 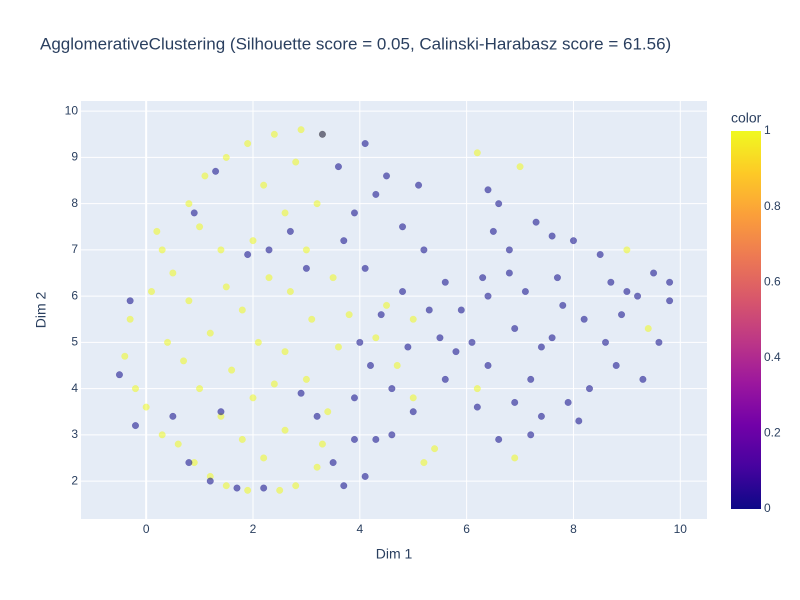 What do you see at coordinates (772, 357) in the screenshot?
I see `colorbar-tick-label: 0.4` at bounding box center [772, 357].